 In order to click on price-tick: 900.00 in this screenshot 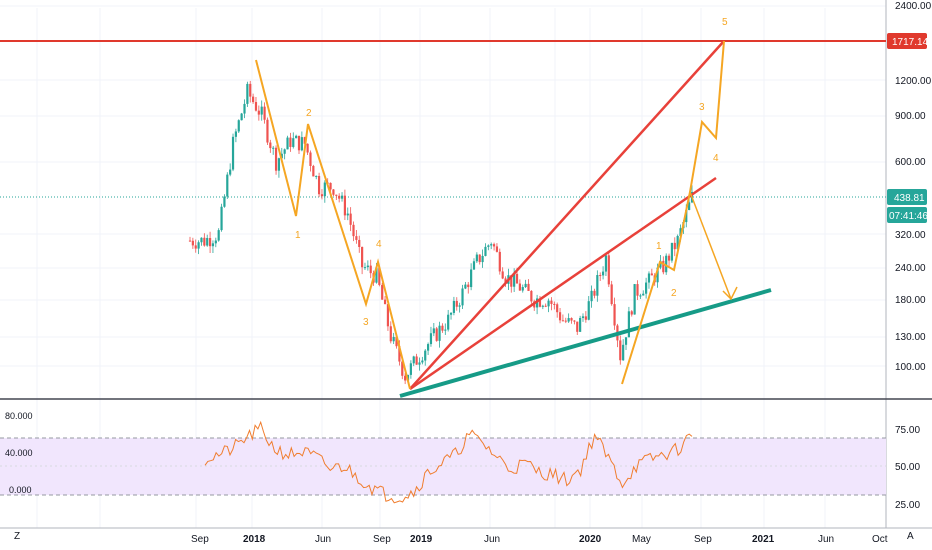, I will do `click(910, 116)`.